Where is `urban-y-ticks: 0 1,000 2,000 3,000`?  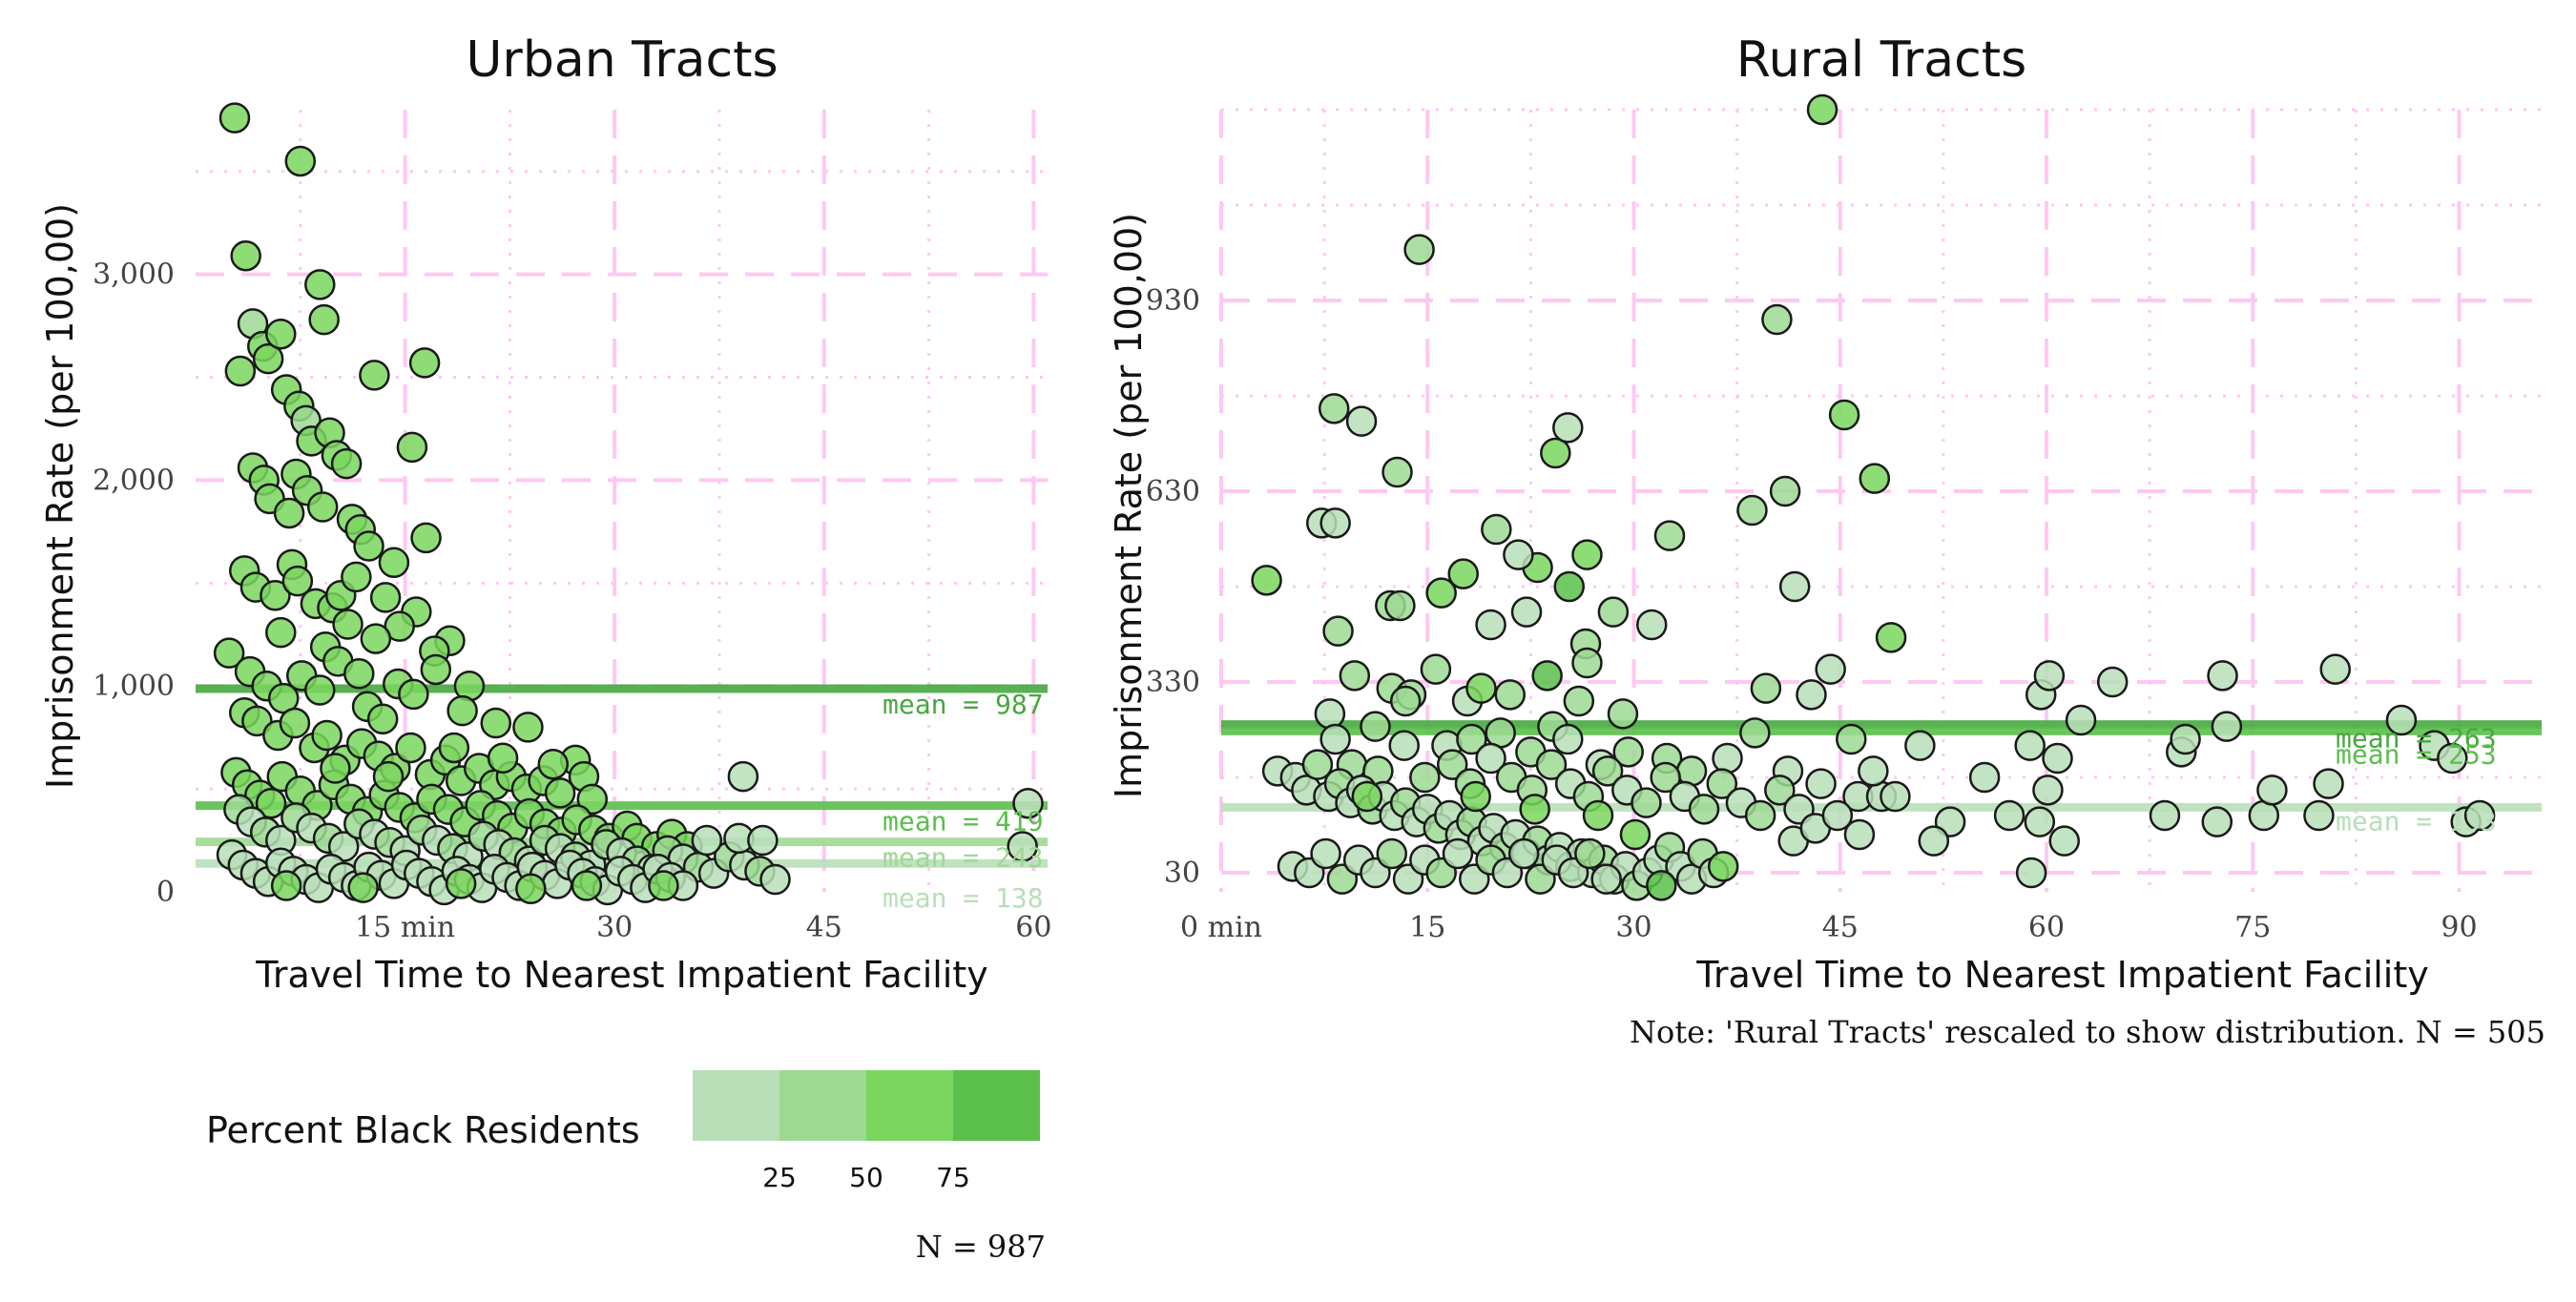
urban-y-ticks: 0 1,000 2,000 3,000 is located at coordinates (134, 583).